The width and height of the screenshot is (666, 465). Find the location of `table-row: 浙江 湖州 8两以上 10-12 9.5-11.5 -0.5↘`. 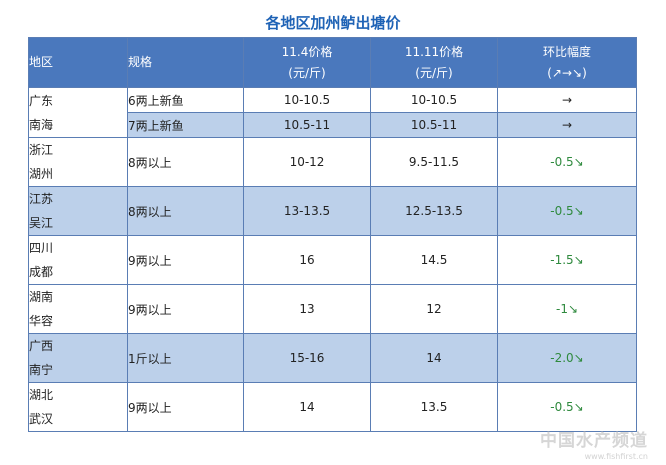

table-row: 浙江 湖州 8两以上 10-12 9.5-11.5 -0.5↘ is located at coordinates (332, 162).